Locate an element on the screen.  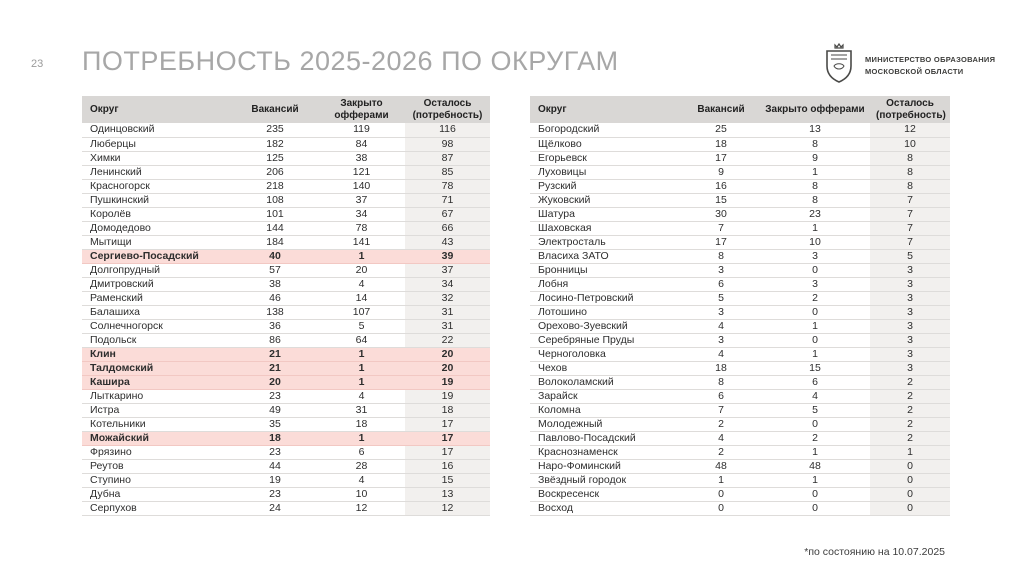
closed-offers-value: 20 is located at coordinates (361, 270).